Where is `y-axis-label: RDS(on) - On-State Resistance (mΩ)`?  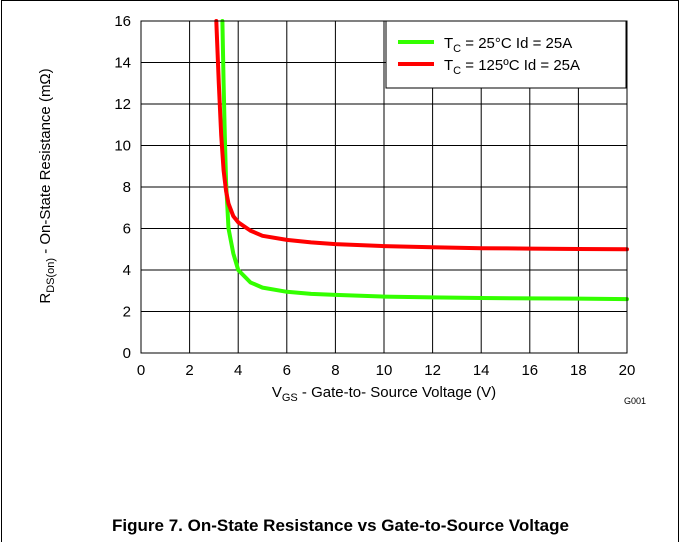
y-axis-label: RDS(on) - On-State Resistance (mΩ) is located at coordinates (47, 185).